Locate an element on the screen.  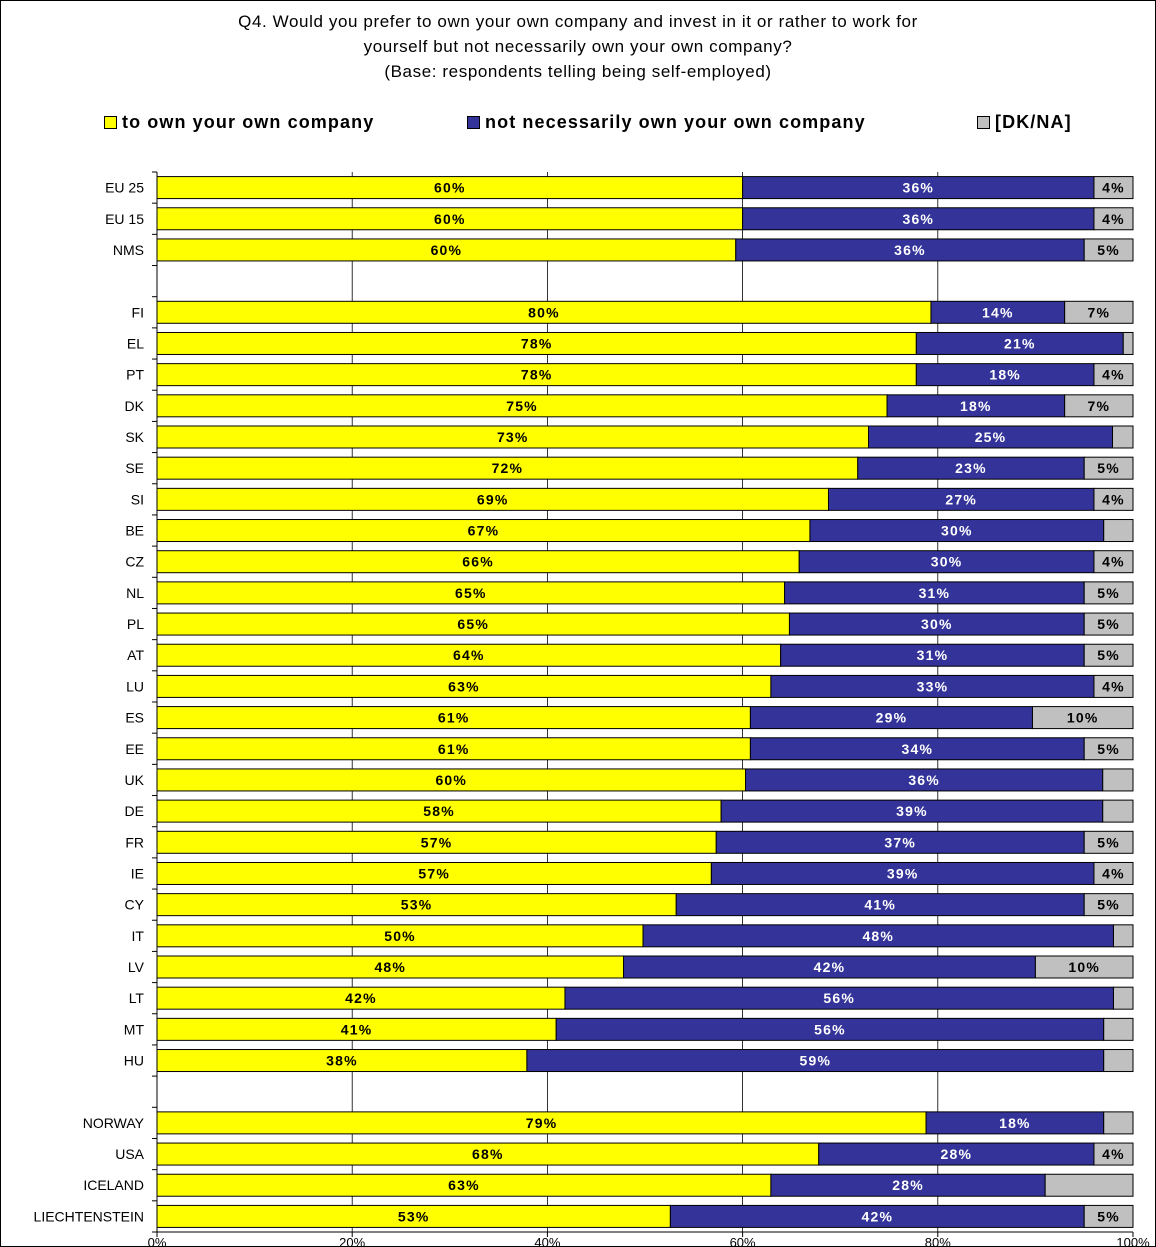
data-label-own: 42% is located at coordinates (361, 998).